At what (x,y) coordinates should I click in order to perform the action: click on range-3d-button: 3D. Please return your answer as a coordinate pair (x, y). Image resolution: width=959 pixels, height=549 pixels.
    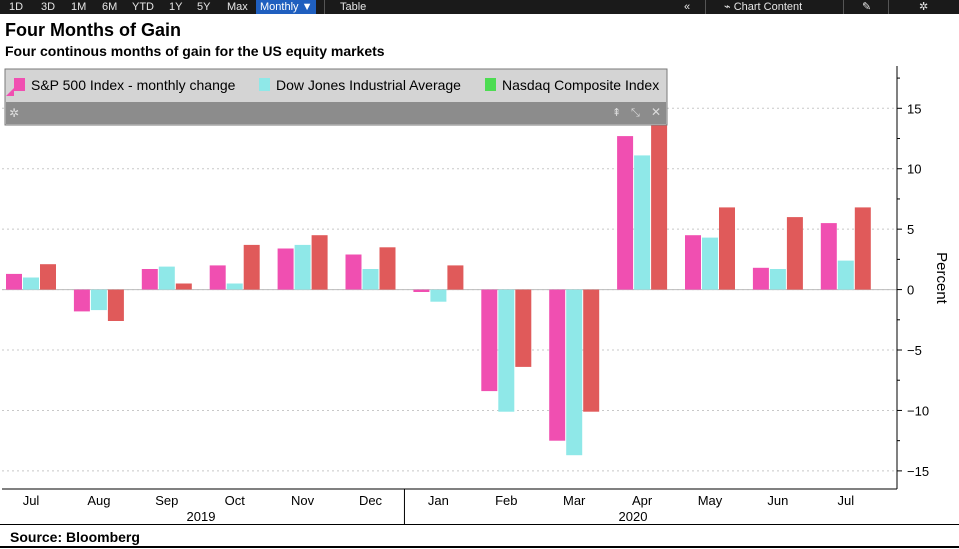
    Looking at the image, I should click on (48, 7).